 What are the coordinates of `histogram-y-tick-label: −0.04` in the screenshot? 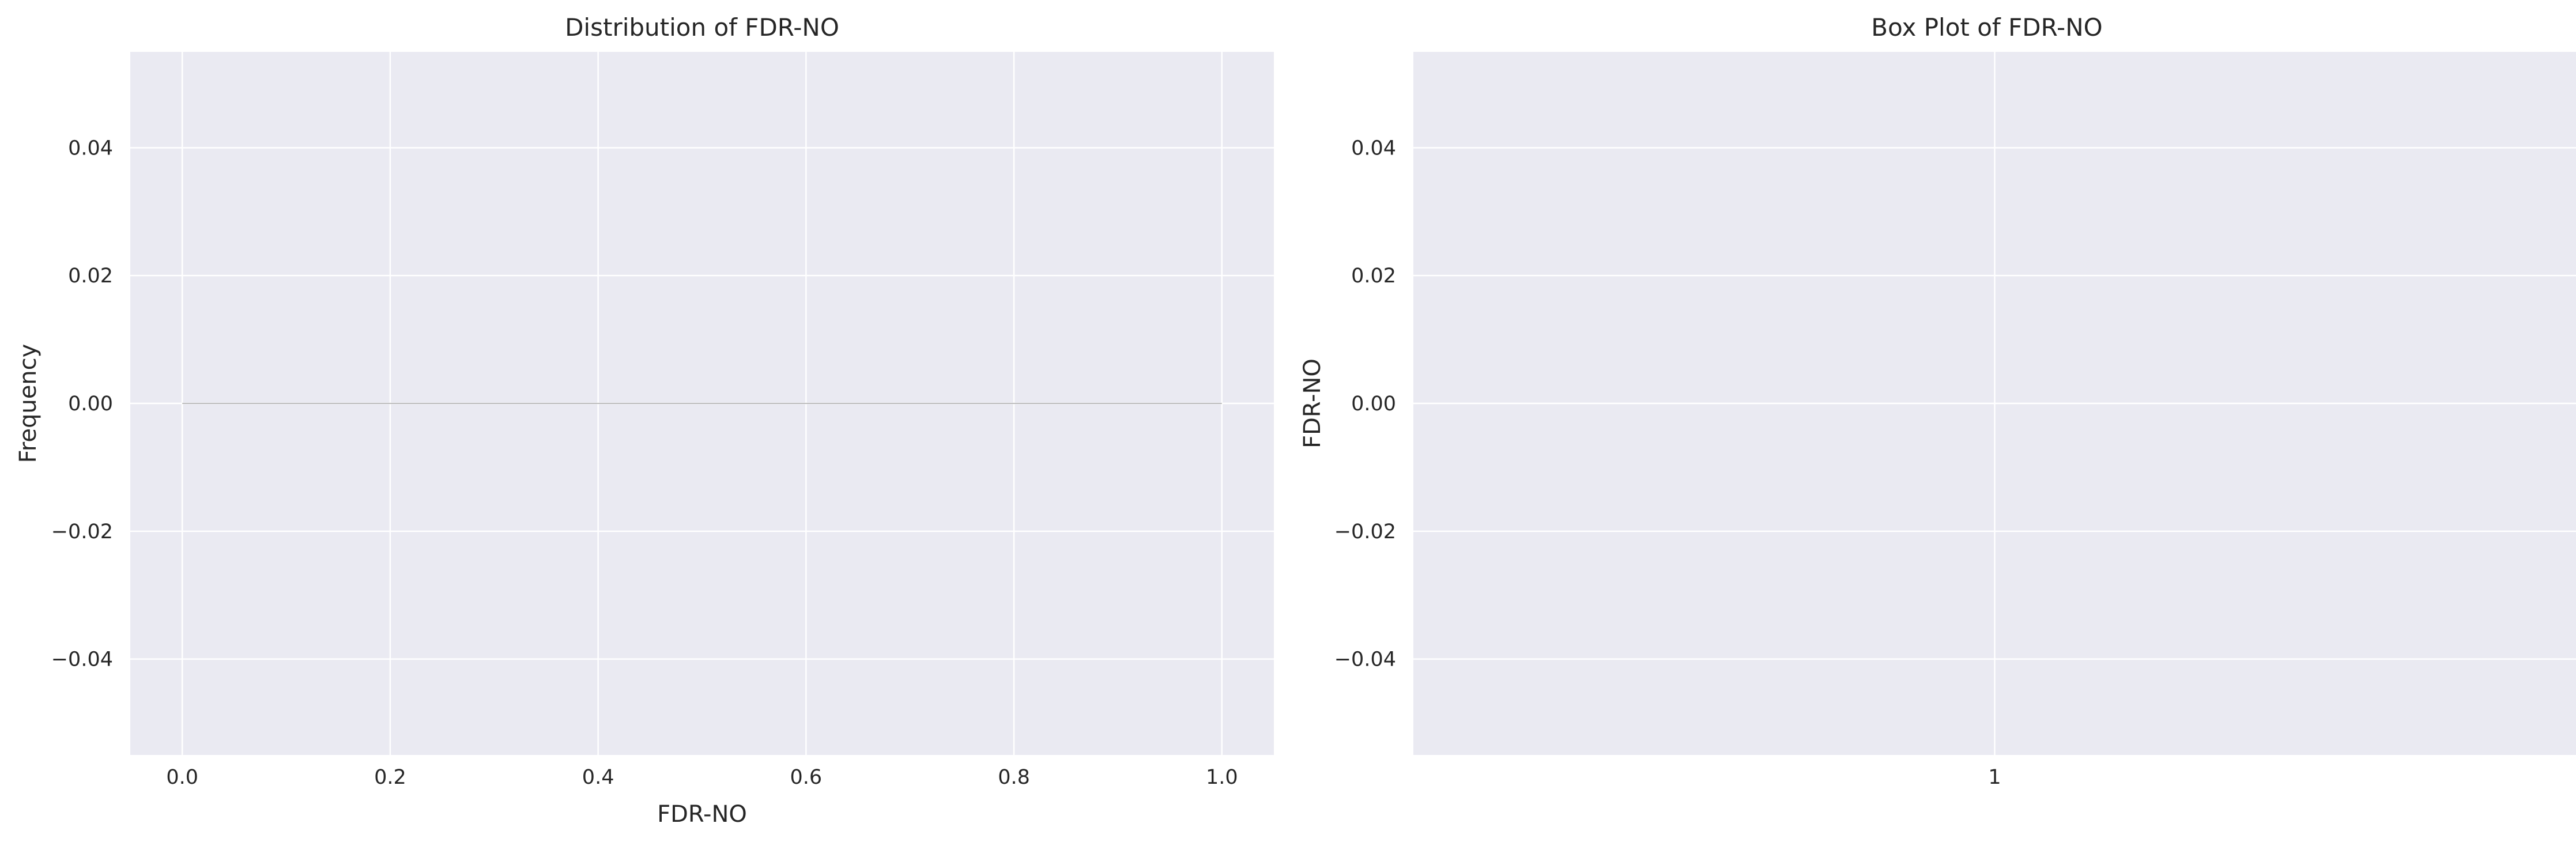 It's located at (82, 659).